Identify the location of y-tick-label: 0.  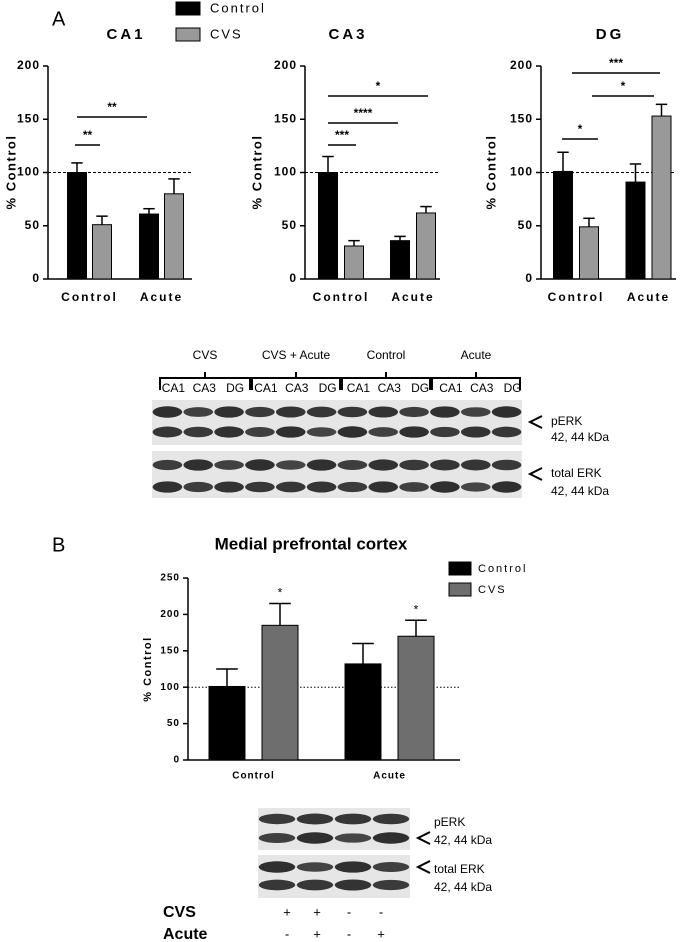
(529, 278).